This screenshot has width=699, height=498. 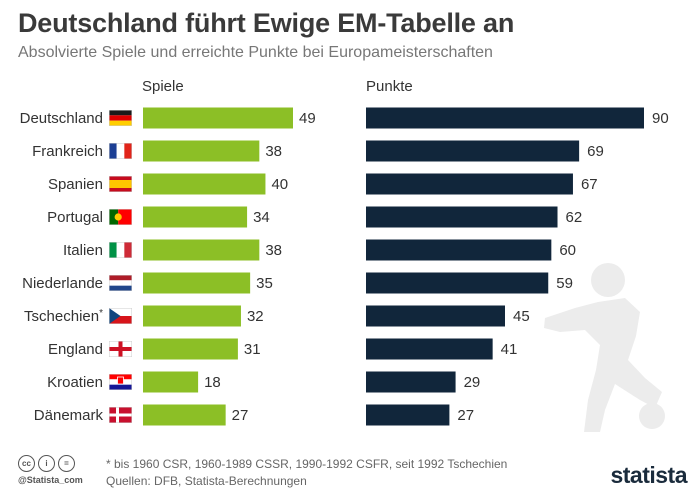 What do you see at coordinates (429, 349) in the screenshot?
I see `punkte-bar-england` at bounding box center [429, 349].